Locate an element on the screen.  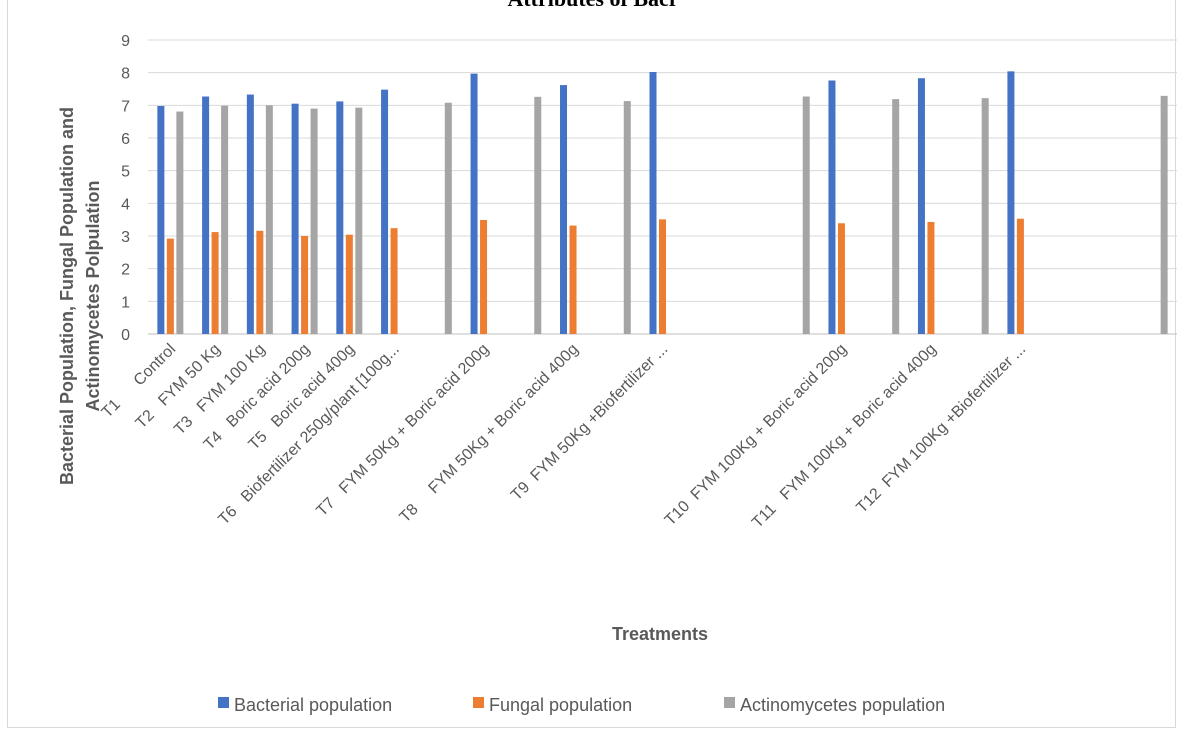
legend-label-bacterial: Bacterial population is located at coordinates (313, 705).